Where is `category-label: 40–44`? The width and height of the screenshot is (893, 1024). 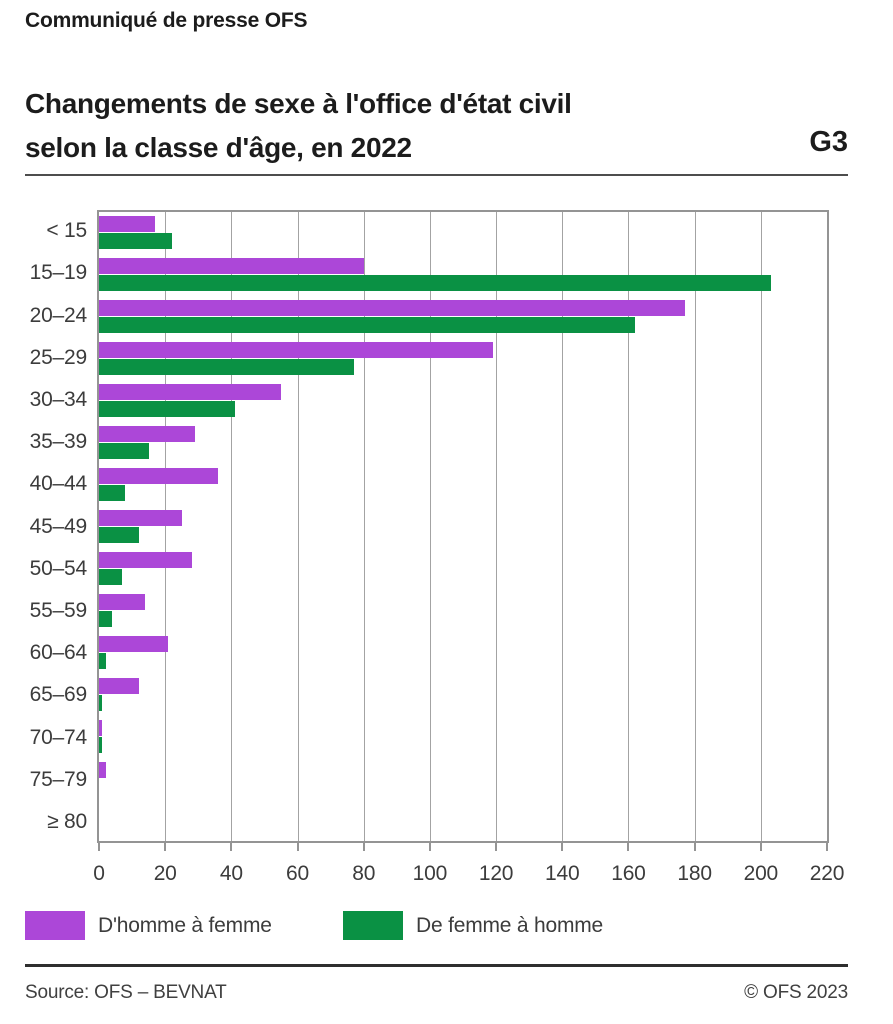
category-label: 40–44 is located at coordinates (58, 484).